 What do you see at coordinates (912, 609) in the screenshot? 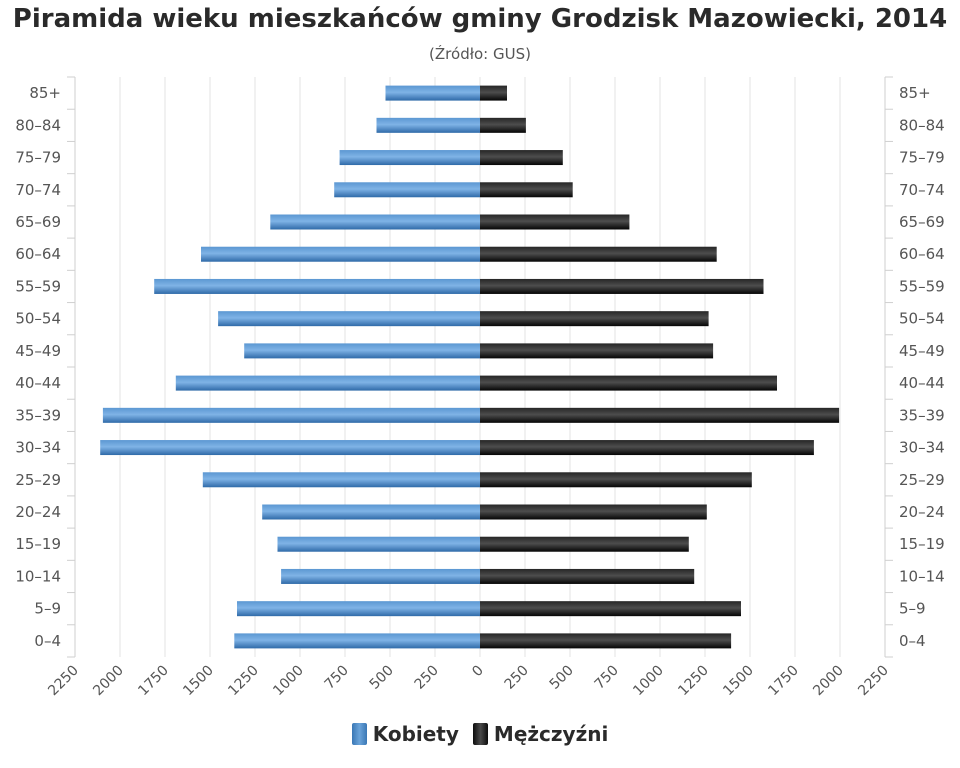
I see `y-tick-label-right: 5–9` at bounding box center [912, 609].